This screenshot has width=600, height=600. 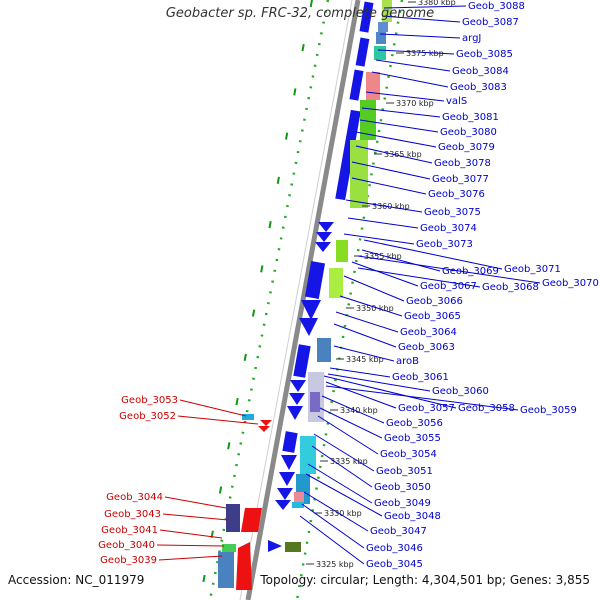 I want to click on accession-text: Accession: NC_011979, so click(x=76, y=580).